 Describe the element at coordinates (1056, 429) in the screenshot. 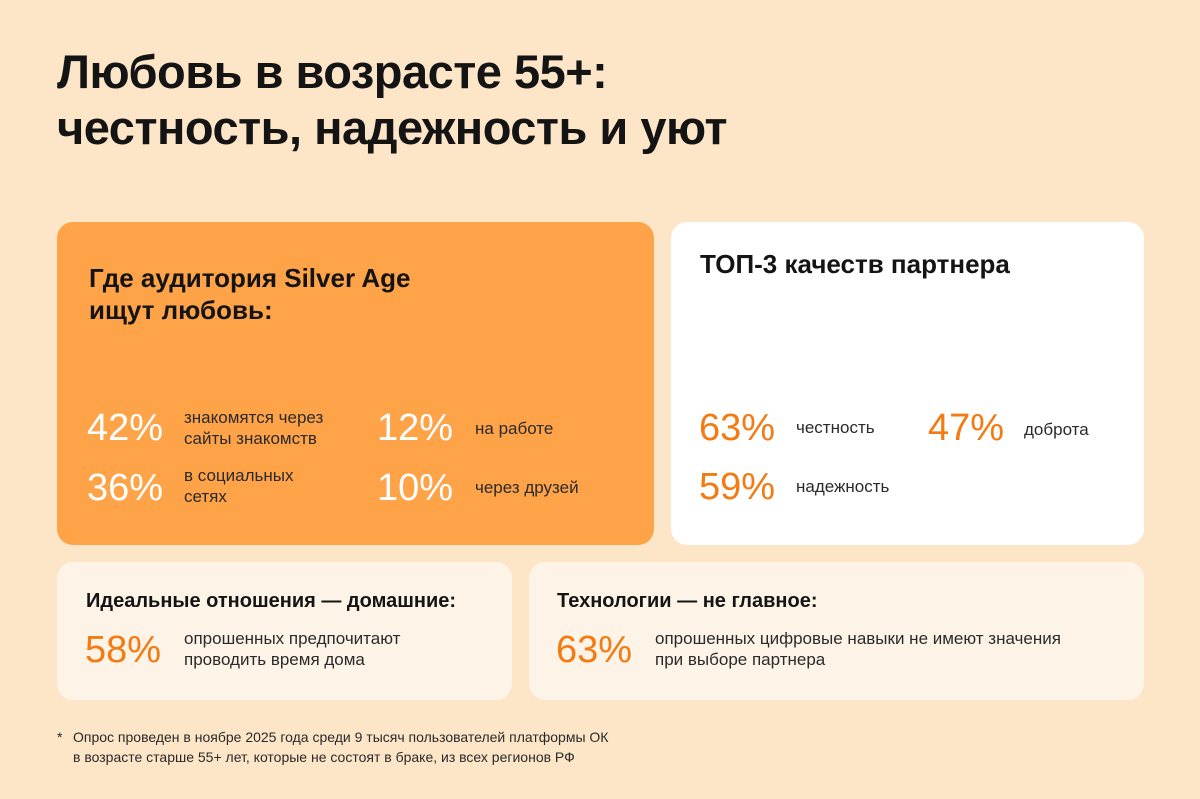

I see `quality-label-kindness: доброта` at that location.